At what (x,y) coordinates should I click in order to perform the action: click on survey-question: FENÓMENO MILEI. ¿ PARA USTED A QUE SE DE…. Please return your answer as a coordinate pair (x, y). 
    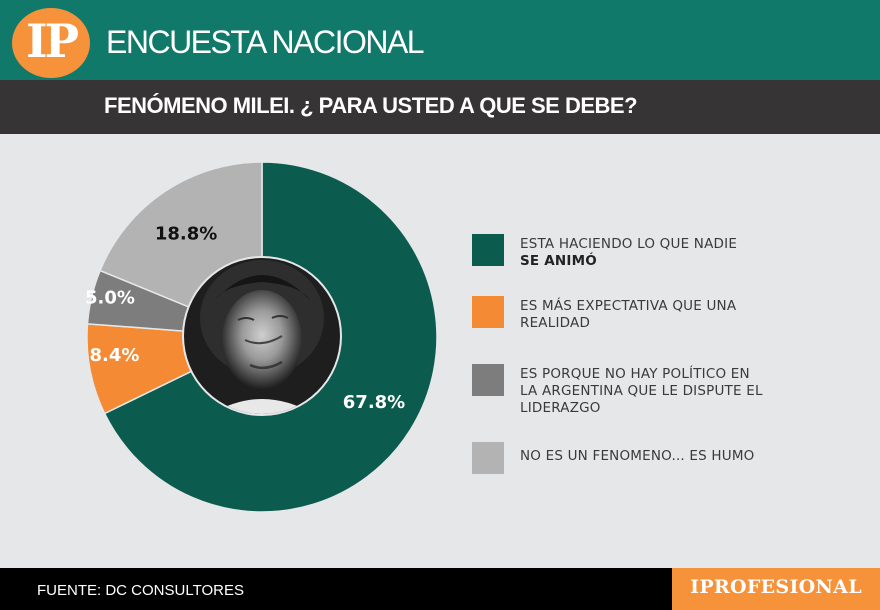
    Looking at the image, I should click on (371, 105).